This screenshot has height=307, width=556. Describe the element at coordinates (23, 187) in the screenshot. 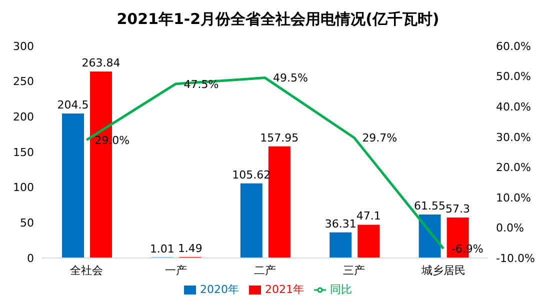

I see `y-tick-label: 100` at that location.